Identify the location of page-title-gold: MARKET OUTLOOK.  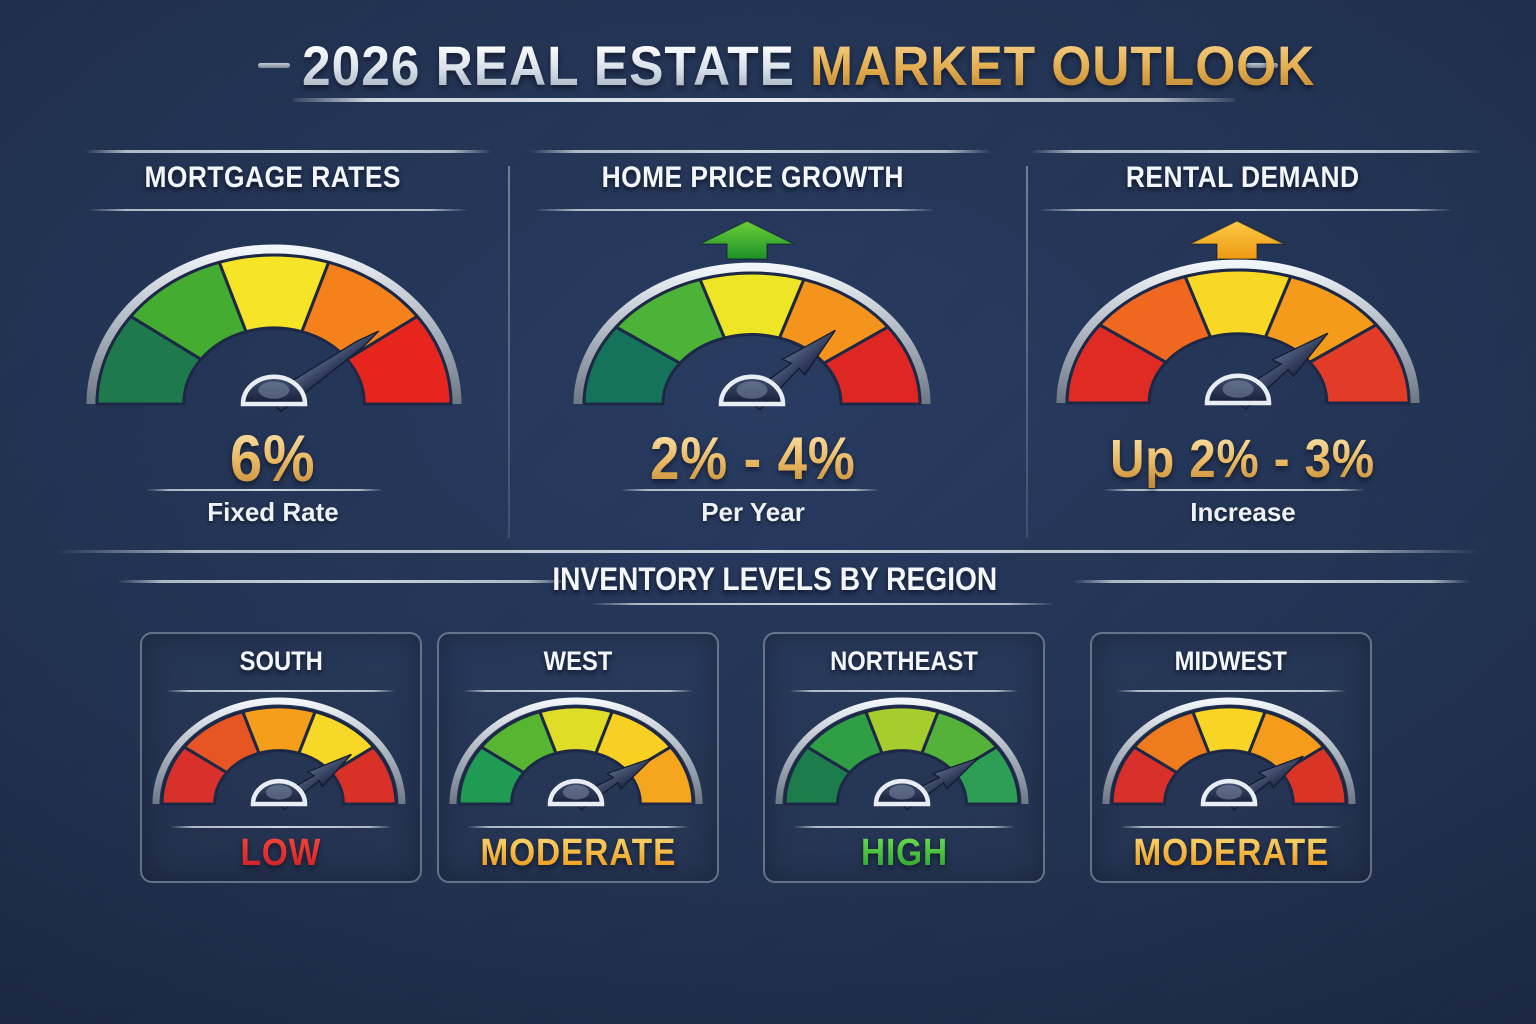
(1063, 65).